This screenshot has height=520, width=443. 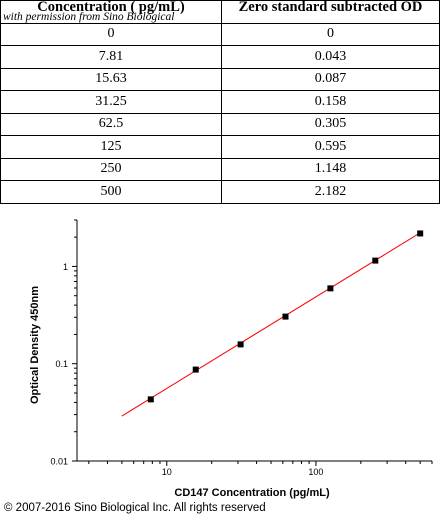 I want to click on table-row: 31.25 0.158, so click(x=220, y=102).